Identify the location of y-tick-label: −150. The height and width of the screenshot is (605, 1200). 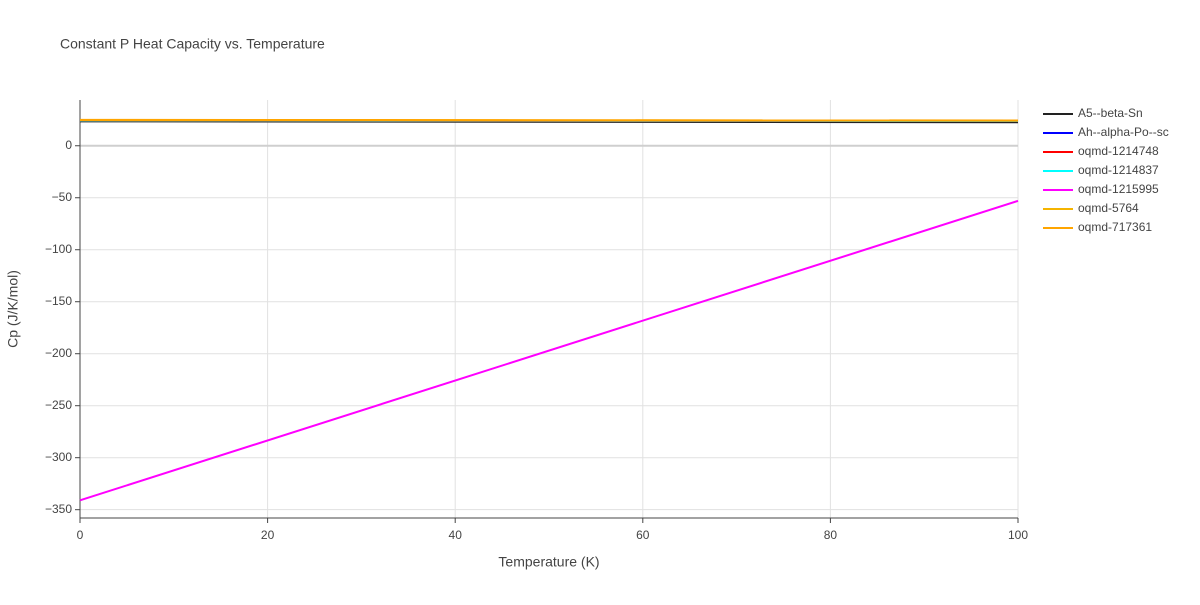
(58, 301).